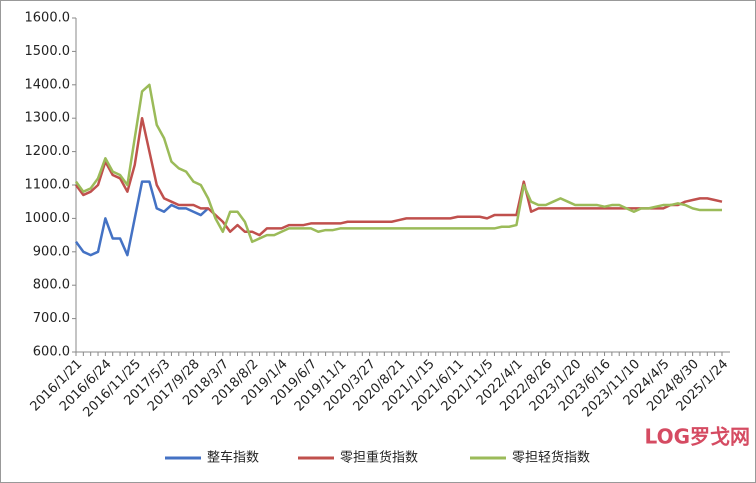 The height and width of the screenshot is (483, 756). What do you see at coordinates (48, 51) in the screenshot?
I see `y-tick-label: 1500.0` at bounding box center [48, 51].